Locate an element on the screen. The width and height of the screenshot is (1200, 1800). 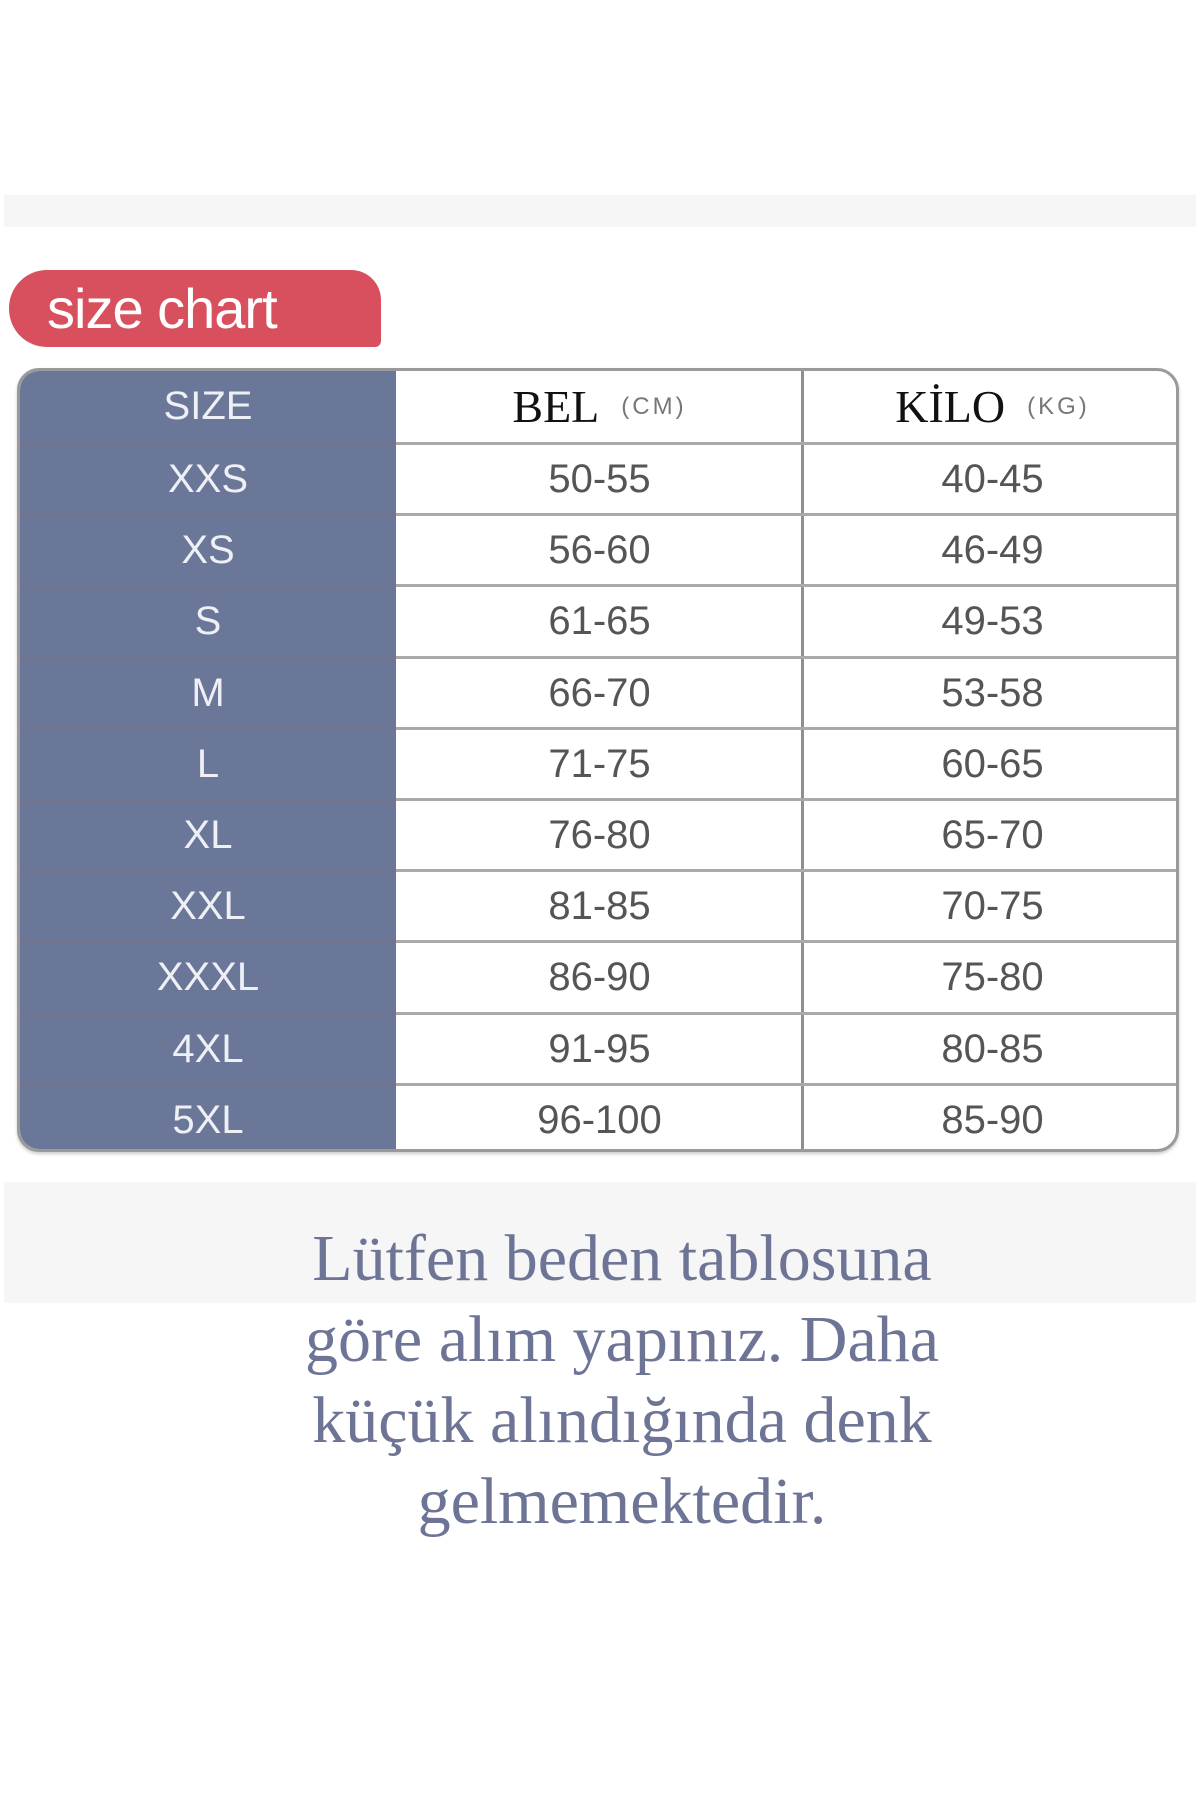
table-header: SIZE BEL (CM) KİLO (KG) is located at coordinates (598, 406).